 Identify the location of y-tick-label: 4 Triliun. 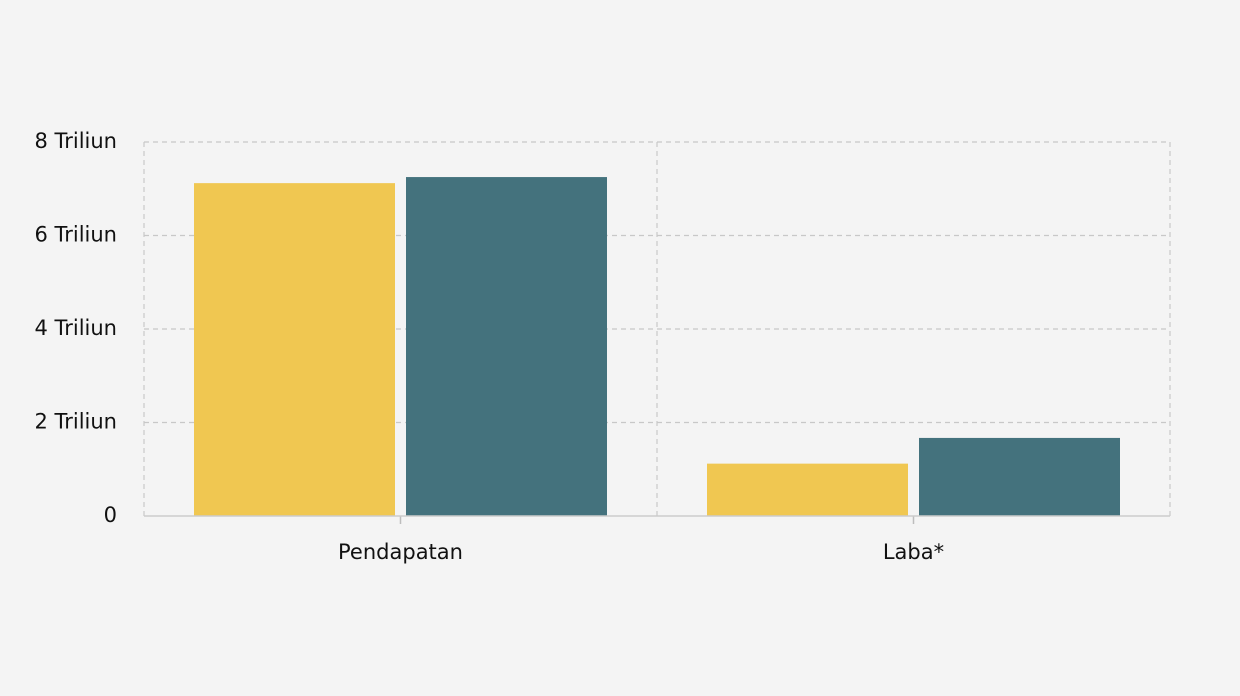
(75, 328).